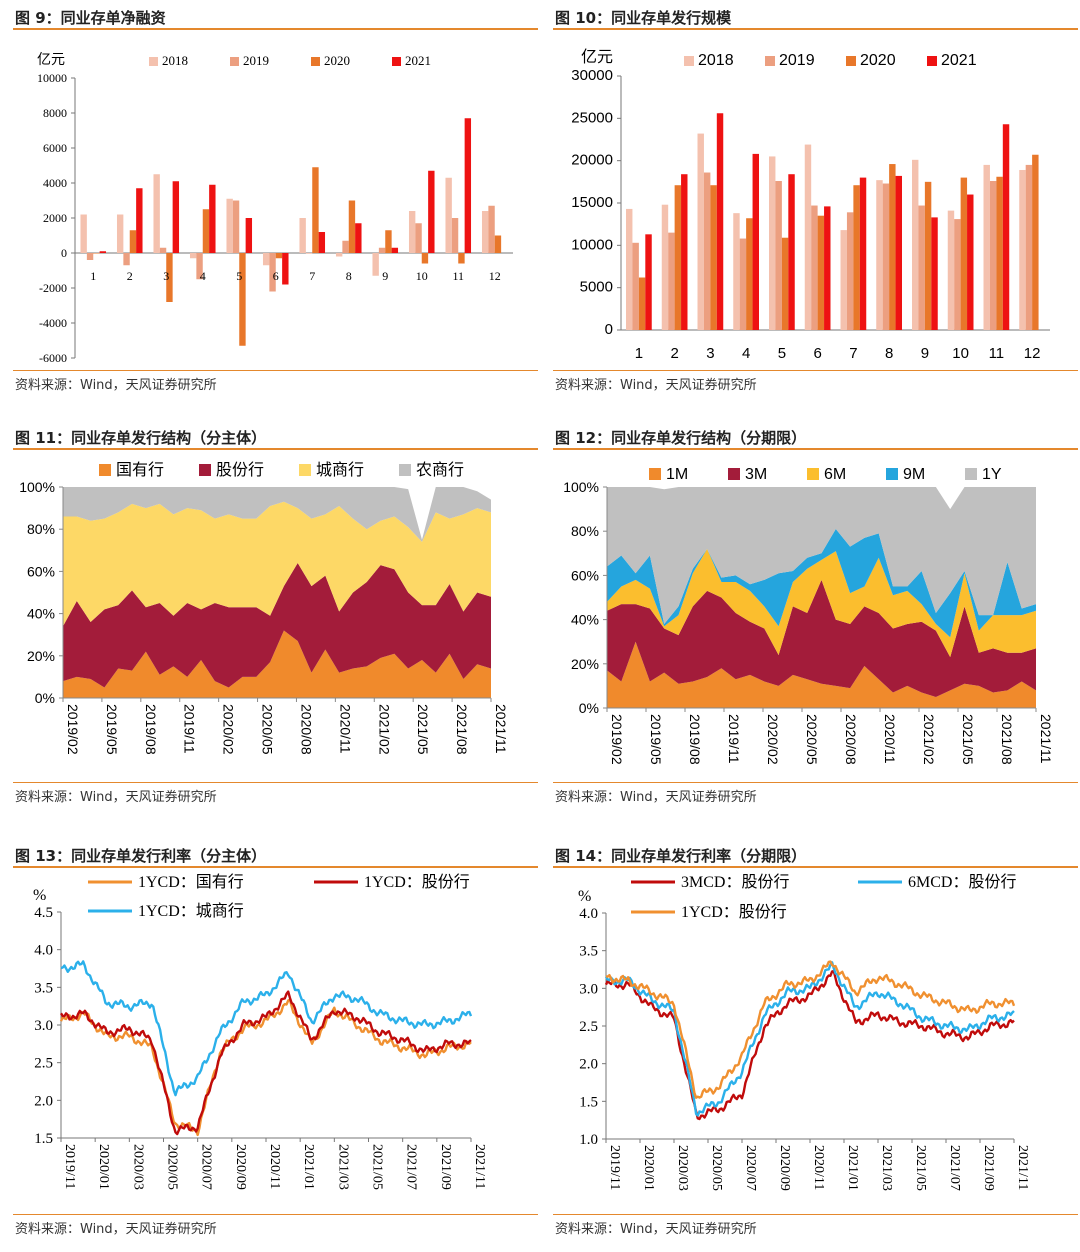  What do you see at coordinates (495, 276) in the screenshot?
I see `x-tick-label: 12` at bounding box center [495, 276].